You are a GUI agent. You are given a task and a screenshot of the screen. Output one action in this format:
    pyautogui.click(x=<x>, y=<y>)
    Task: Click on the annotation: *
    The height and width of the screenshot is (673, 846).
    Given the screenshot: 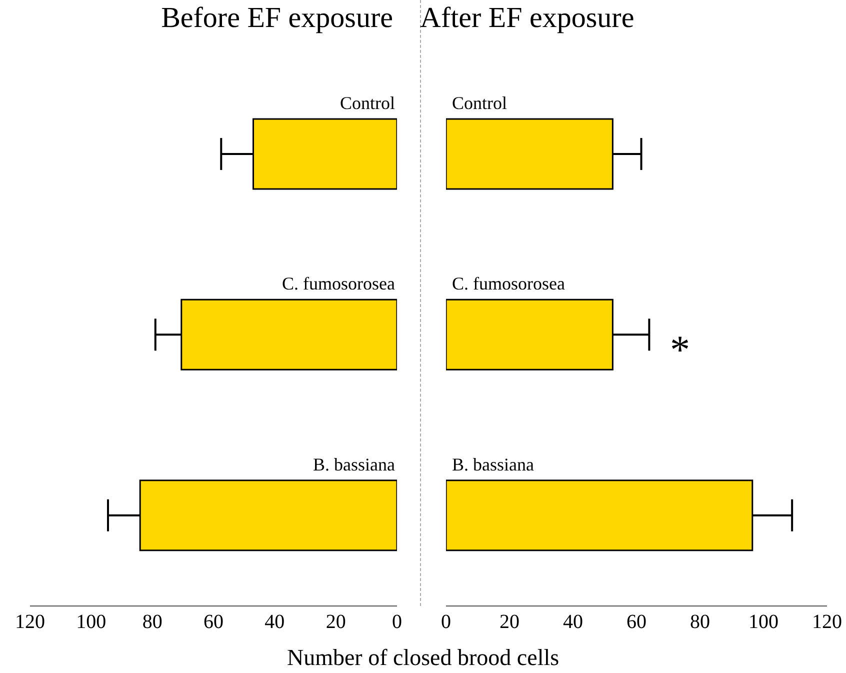 What is the action you would take?
    pyautogui.click(x=680, y=349)
    